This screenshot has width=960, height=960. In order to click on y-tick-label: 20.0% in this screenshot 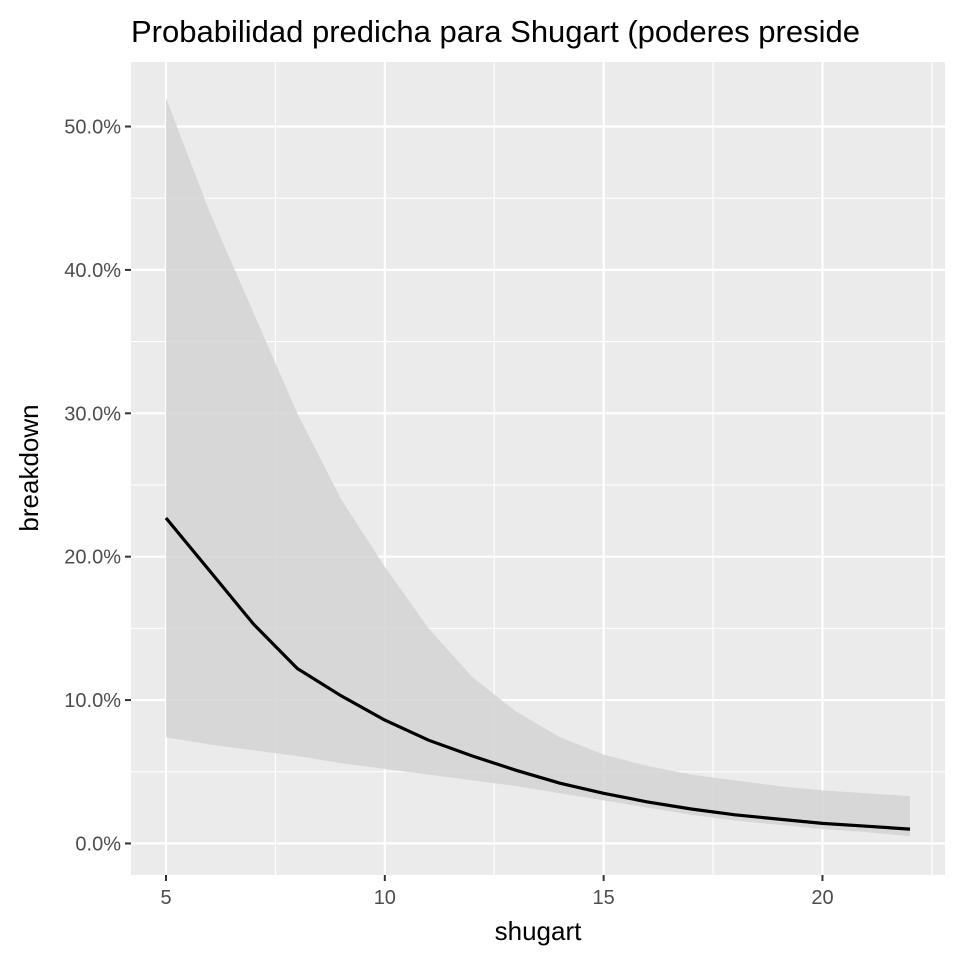, I will do `click(92, 558)`.